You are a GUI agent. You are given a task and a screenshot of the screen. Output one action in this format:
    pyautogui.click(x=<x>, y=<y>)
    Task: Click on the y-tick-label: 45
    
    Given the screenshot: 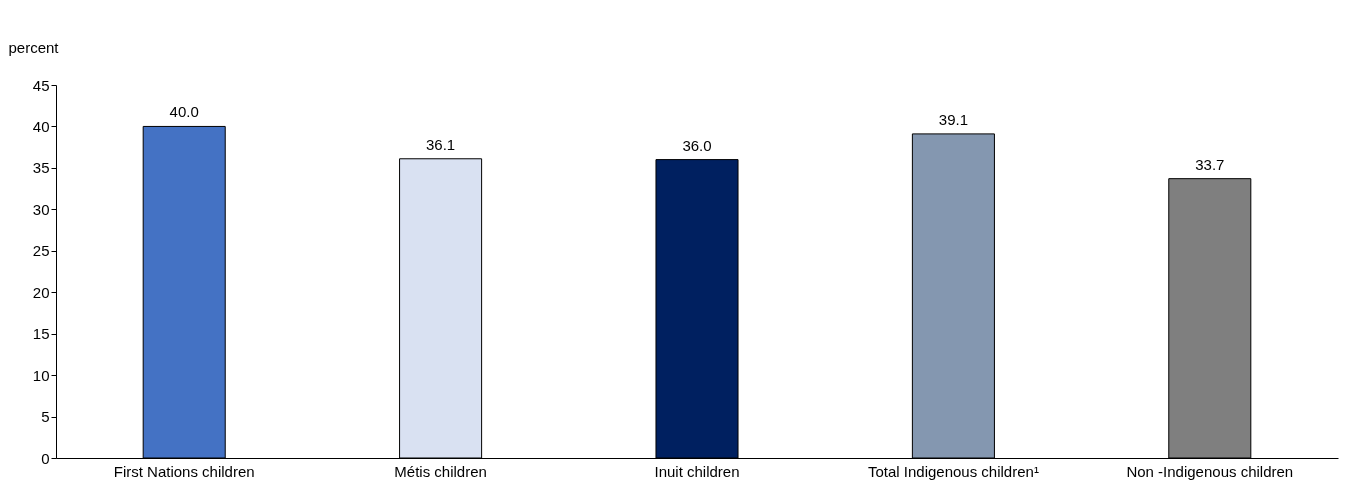 What is the action you would take?
    pyautogui.click(x=41, y=85)
    